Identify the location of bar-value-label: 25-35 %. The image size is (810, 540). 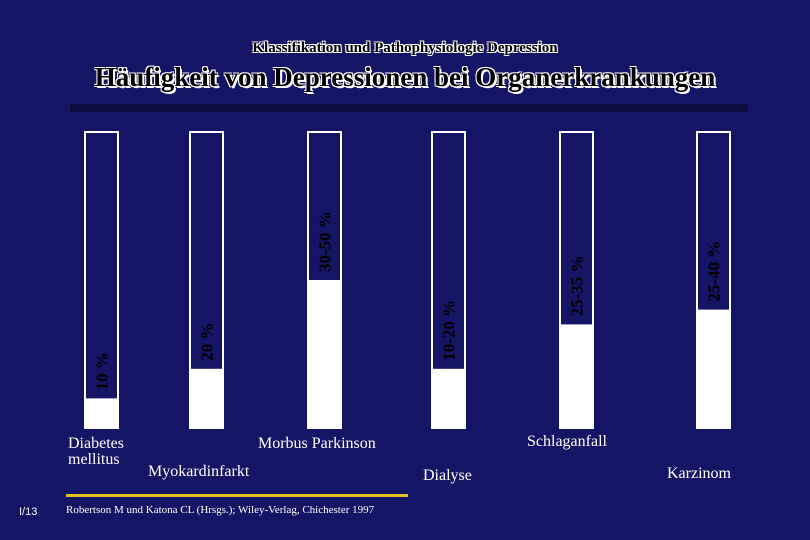
(577, 285).